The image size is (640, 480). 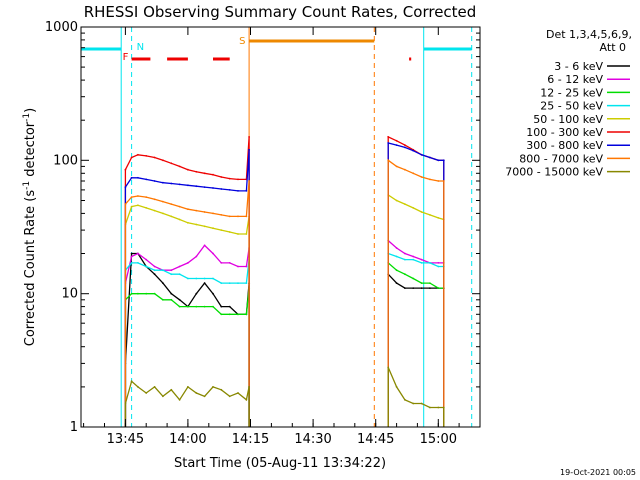 I want to click on legend-header-line1: Det 1,3,4,5,6,9,, so click(x=589, y=34).